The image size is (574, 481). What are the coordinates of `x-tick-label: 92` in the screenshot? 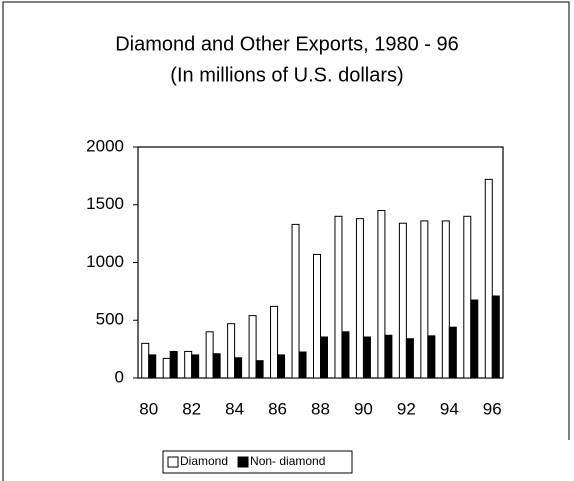 It's located at (406, 408).